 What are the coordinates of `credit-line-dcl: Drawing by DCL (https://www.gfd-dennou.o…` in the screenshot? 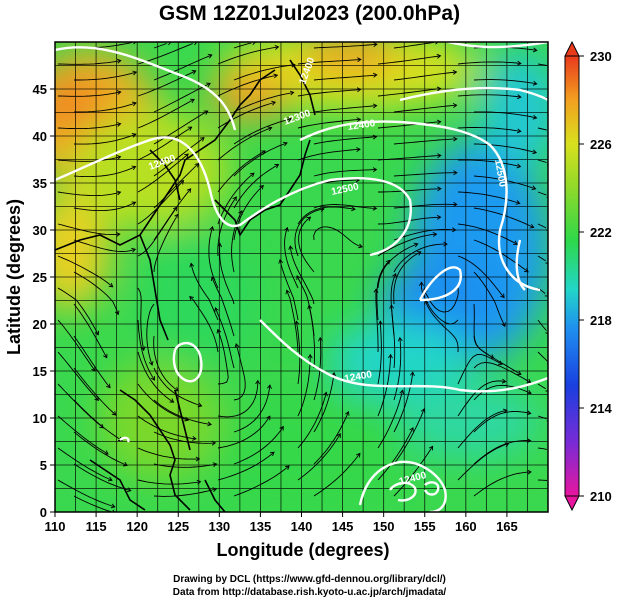 It's located at (309, 579).